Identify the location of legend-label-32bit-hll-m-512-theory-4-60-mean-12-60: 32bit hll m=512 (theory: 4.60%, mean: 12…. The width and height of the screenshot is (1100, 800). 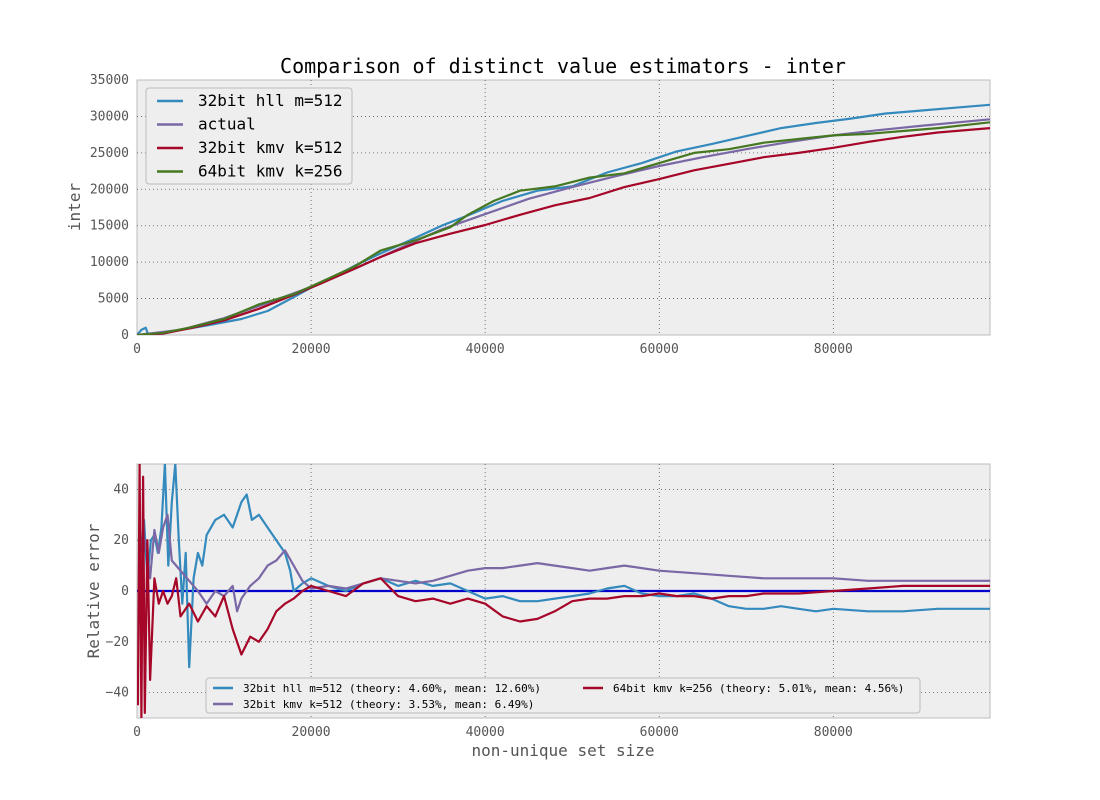
(392, 688).